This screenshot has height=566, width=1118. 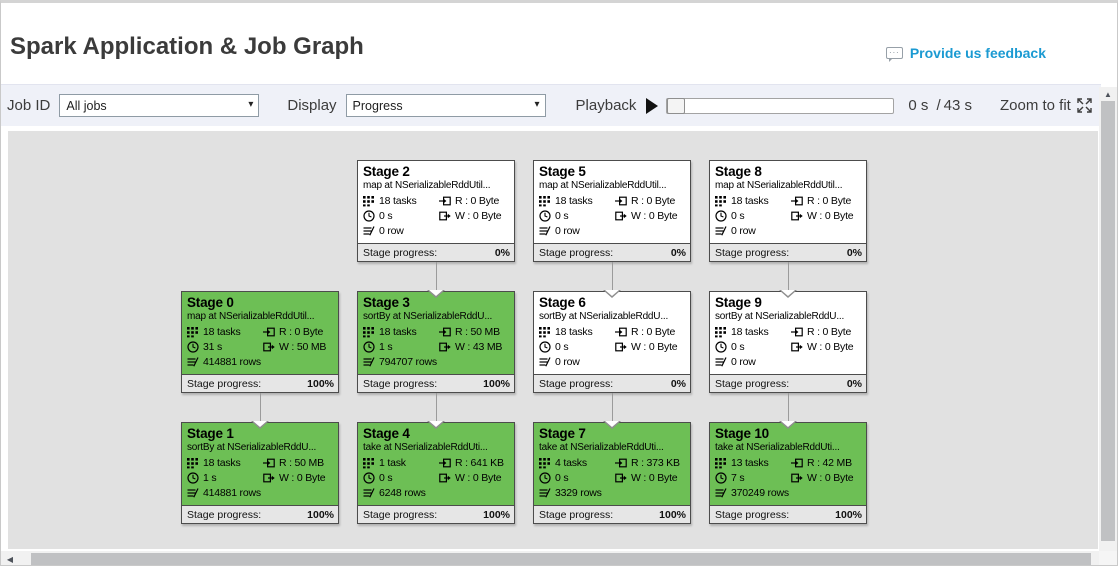 I want to click on play-icon, so click(x=652, y=105).